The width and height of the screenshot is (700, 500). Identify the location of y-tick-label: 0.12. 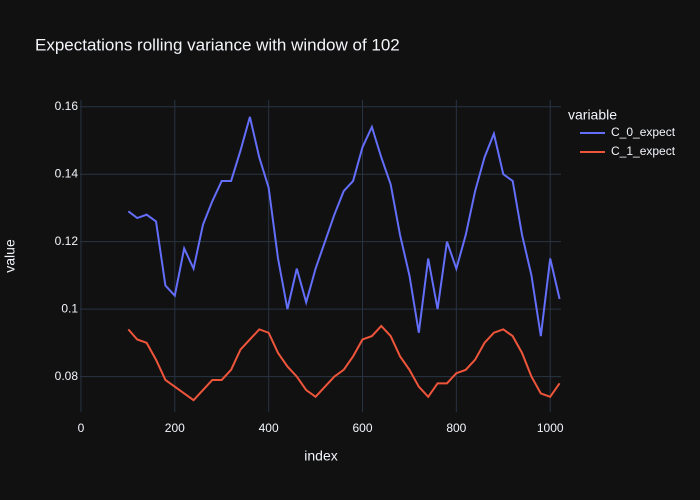
(67, 241).